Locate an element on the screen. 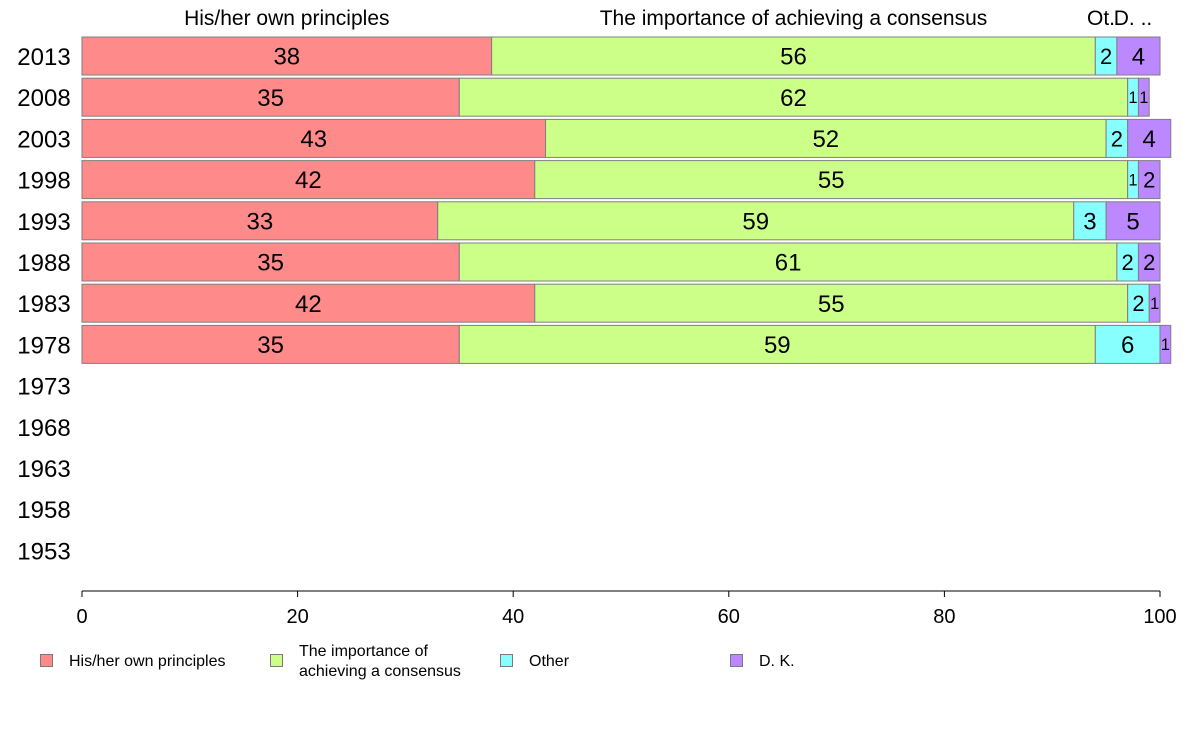 This screenshot has height=736, width=1188. legend-item-consensus: The importance of achieving a consensus is located at coordinates (379, 662).